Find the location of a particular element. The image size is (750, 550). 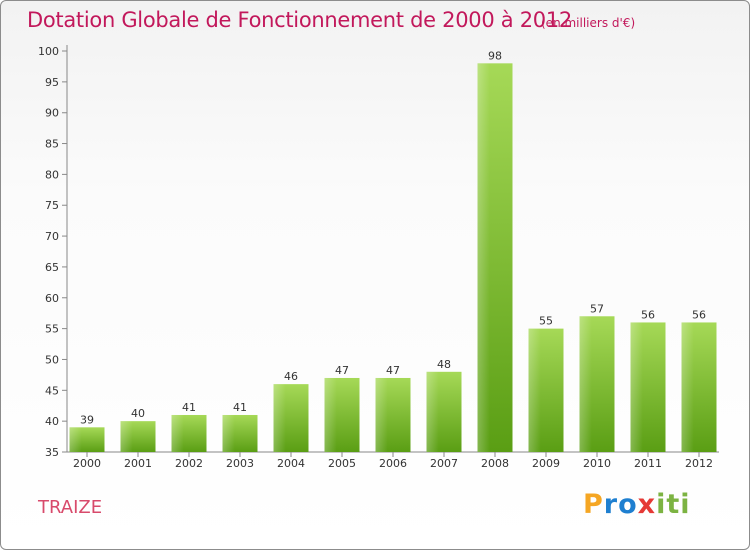

y-tick-label: 100 is located at coordinates (48, 51).